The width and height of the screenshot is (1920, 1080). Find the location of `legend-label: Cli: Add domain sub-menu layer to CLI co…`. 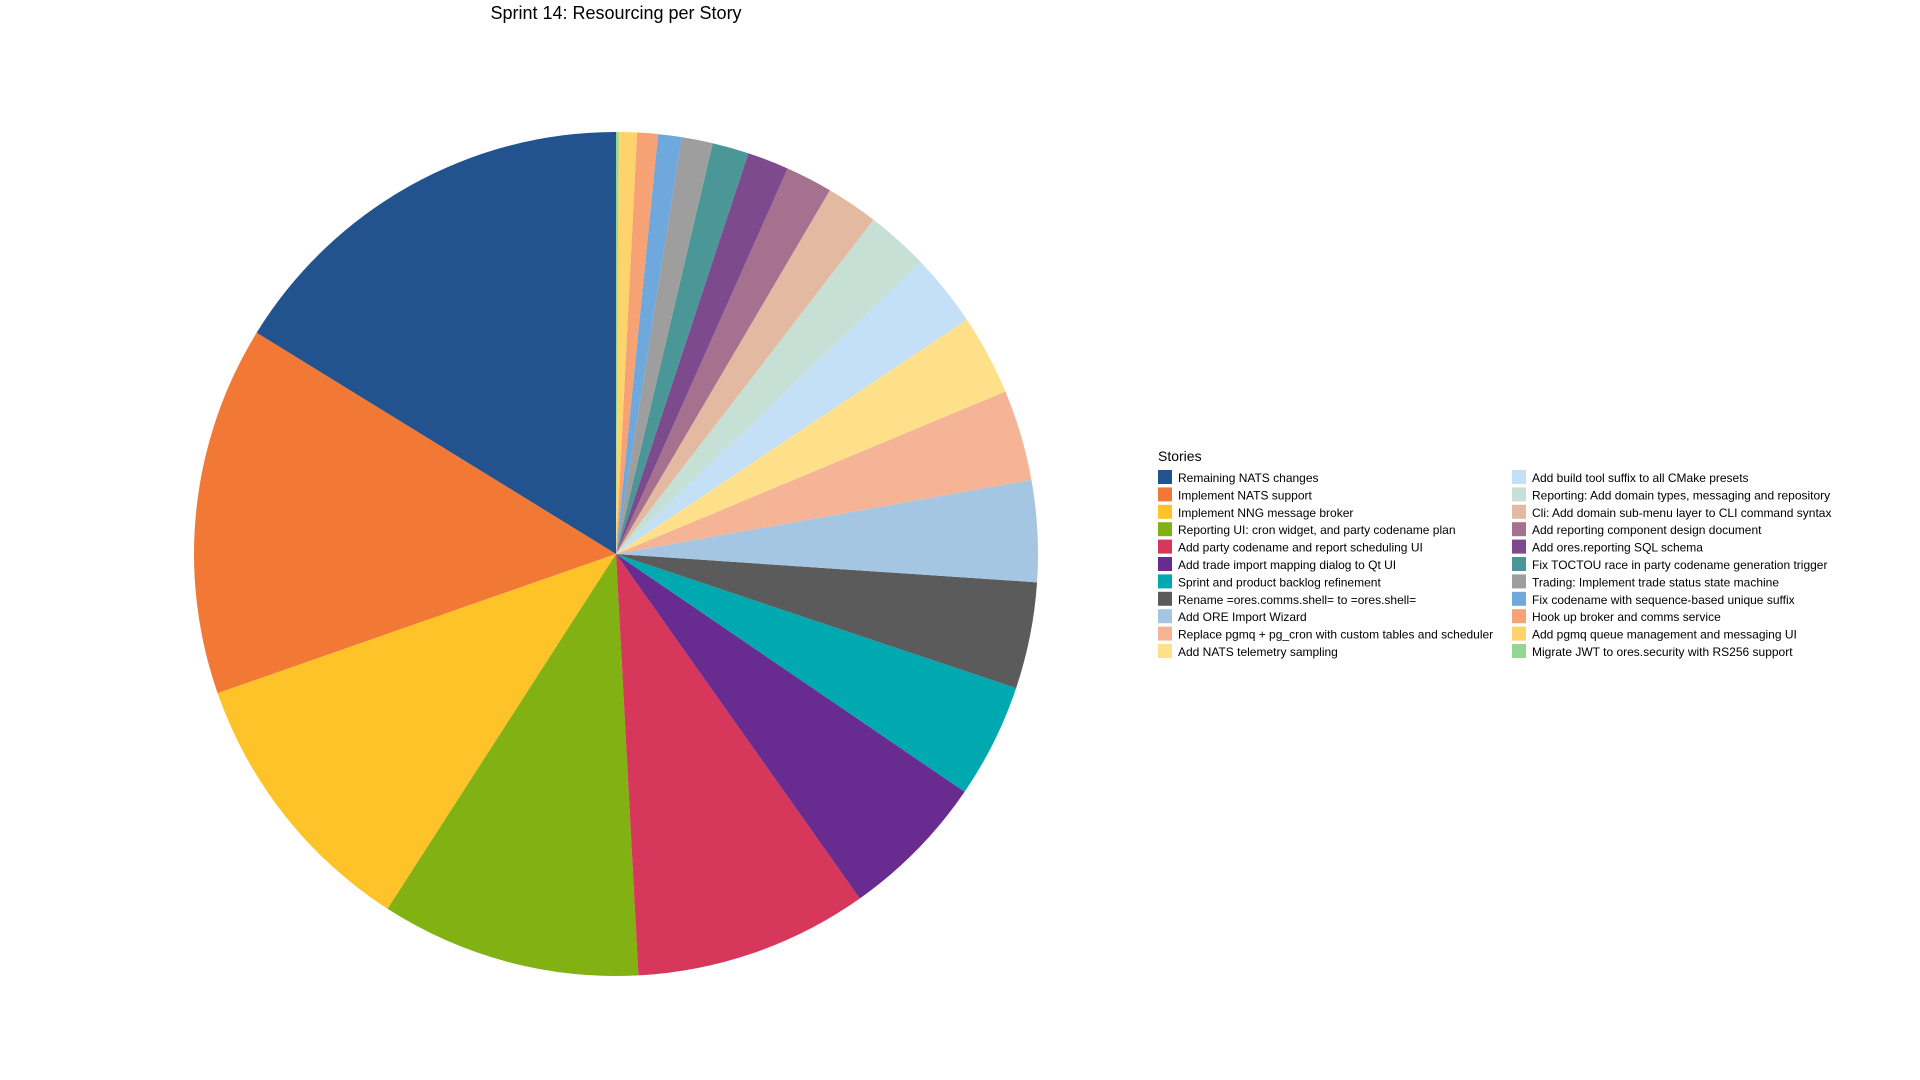

legend-label: Cli: Add domain sub-menu layer to CLI co… is located at coordinates (1681, 513).